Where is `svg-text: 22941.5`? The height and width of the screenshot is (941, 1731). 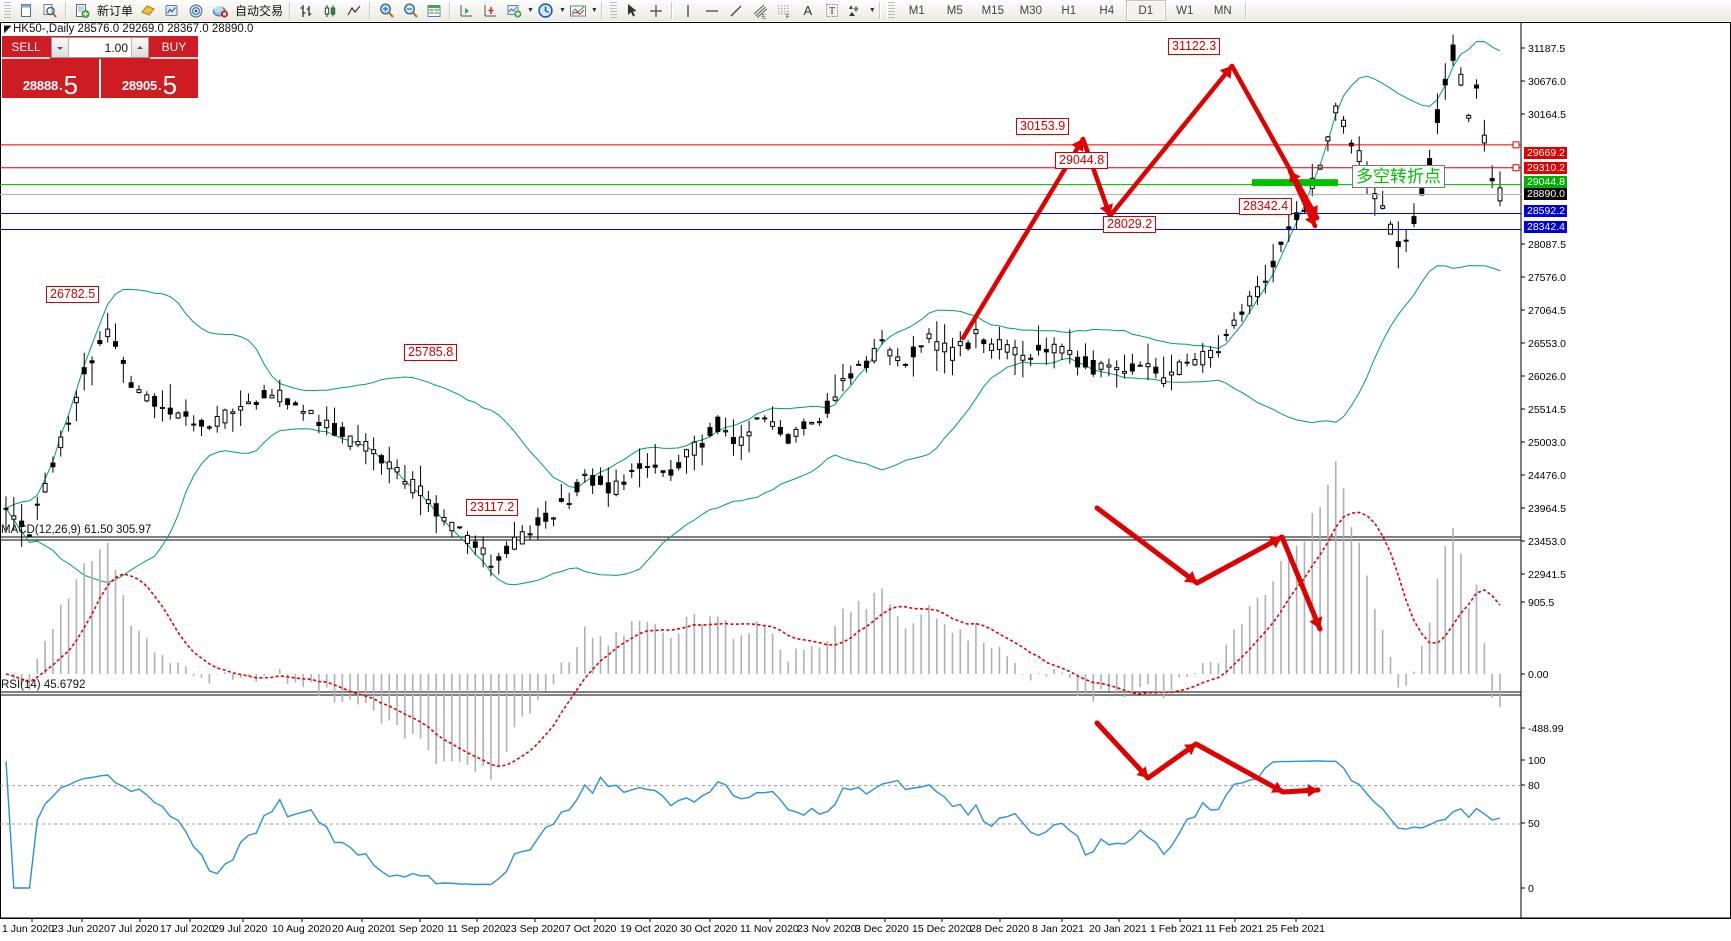 svg-text: 22941.5 is located at coordinates (1547, 575).